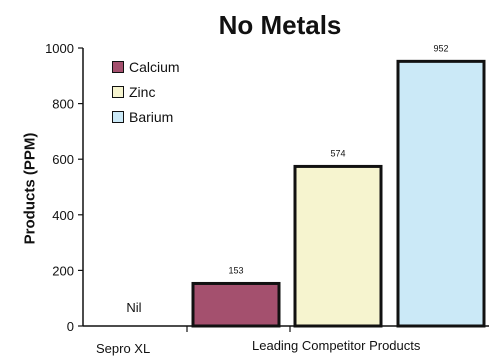 The image size is (489, 356). What do you see at coordinates (118, 66) in the screenshot?
I see `legend-swatch-calcium` at bounding box center [118, 66].